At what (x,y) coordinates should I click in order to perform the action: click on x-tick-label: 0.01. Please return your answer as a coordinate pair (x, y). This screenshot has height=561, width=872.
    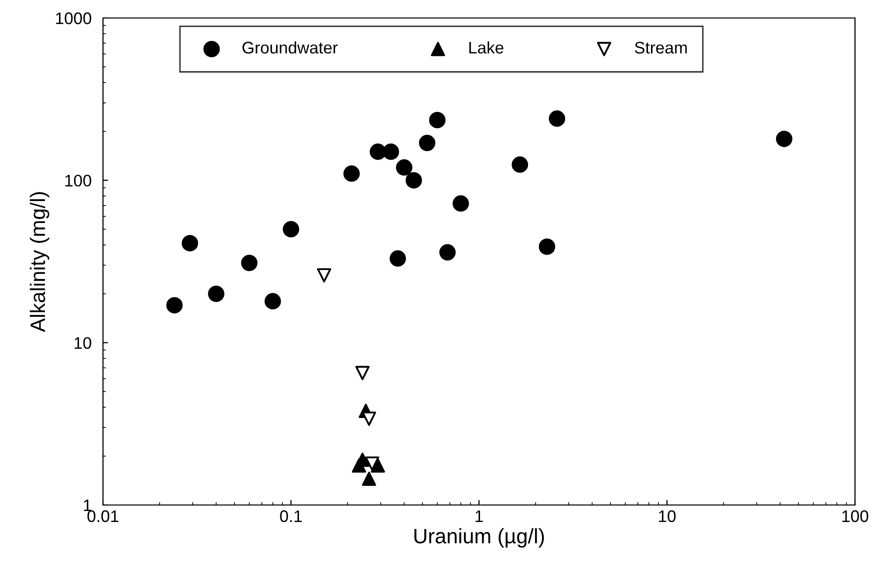
    Looking at the image, I should click on (102, 516).